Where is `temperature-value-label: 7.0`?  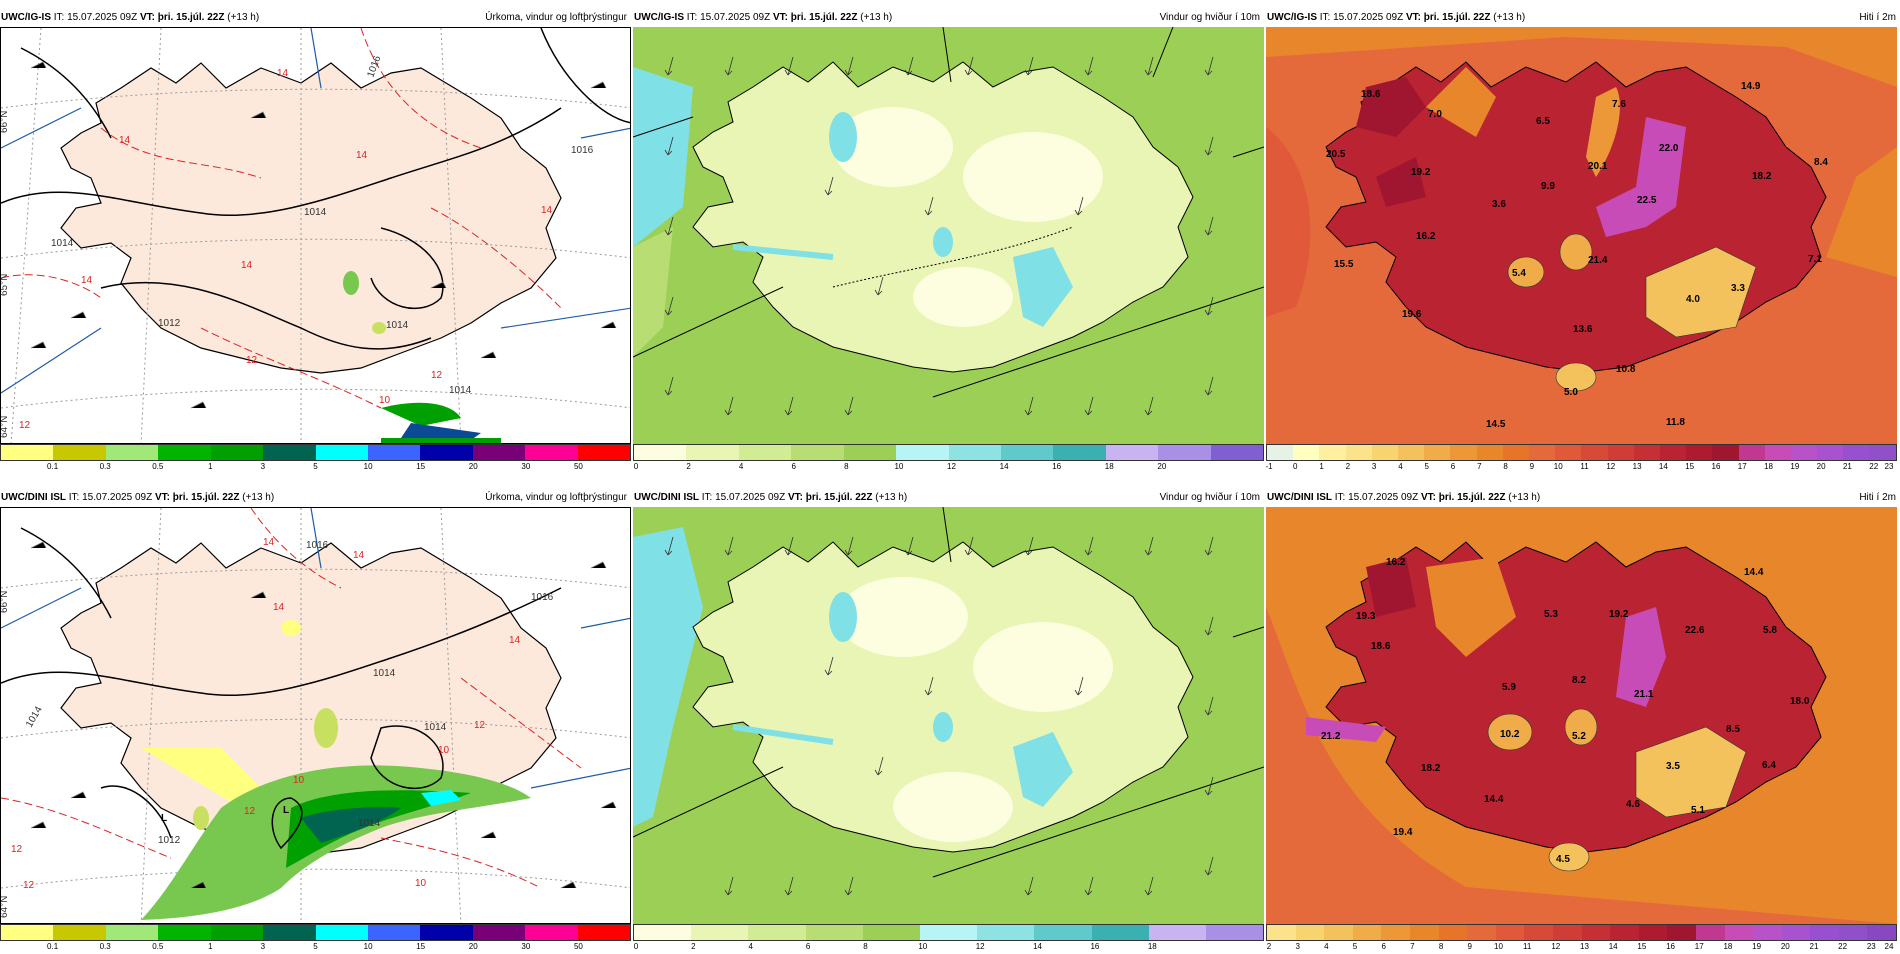 temperature-value-label: 7.0 is located at coordinates (1435, 114).